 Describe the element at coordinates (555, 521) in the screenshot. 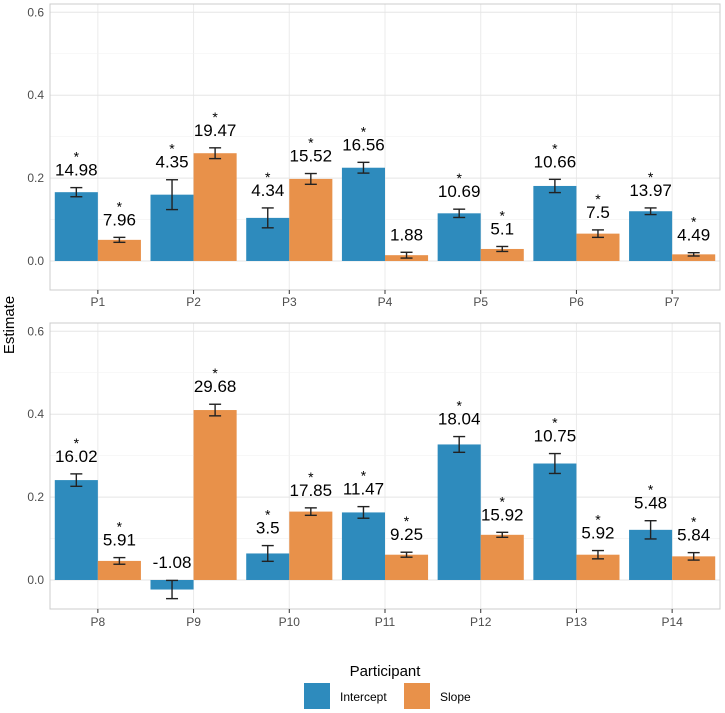

I see `bar-intercept-p13` at that location.